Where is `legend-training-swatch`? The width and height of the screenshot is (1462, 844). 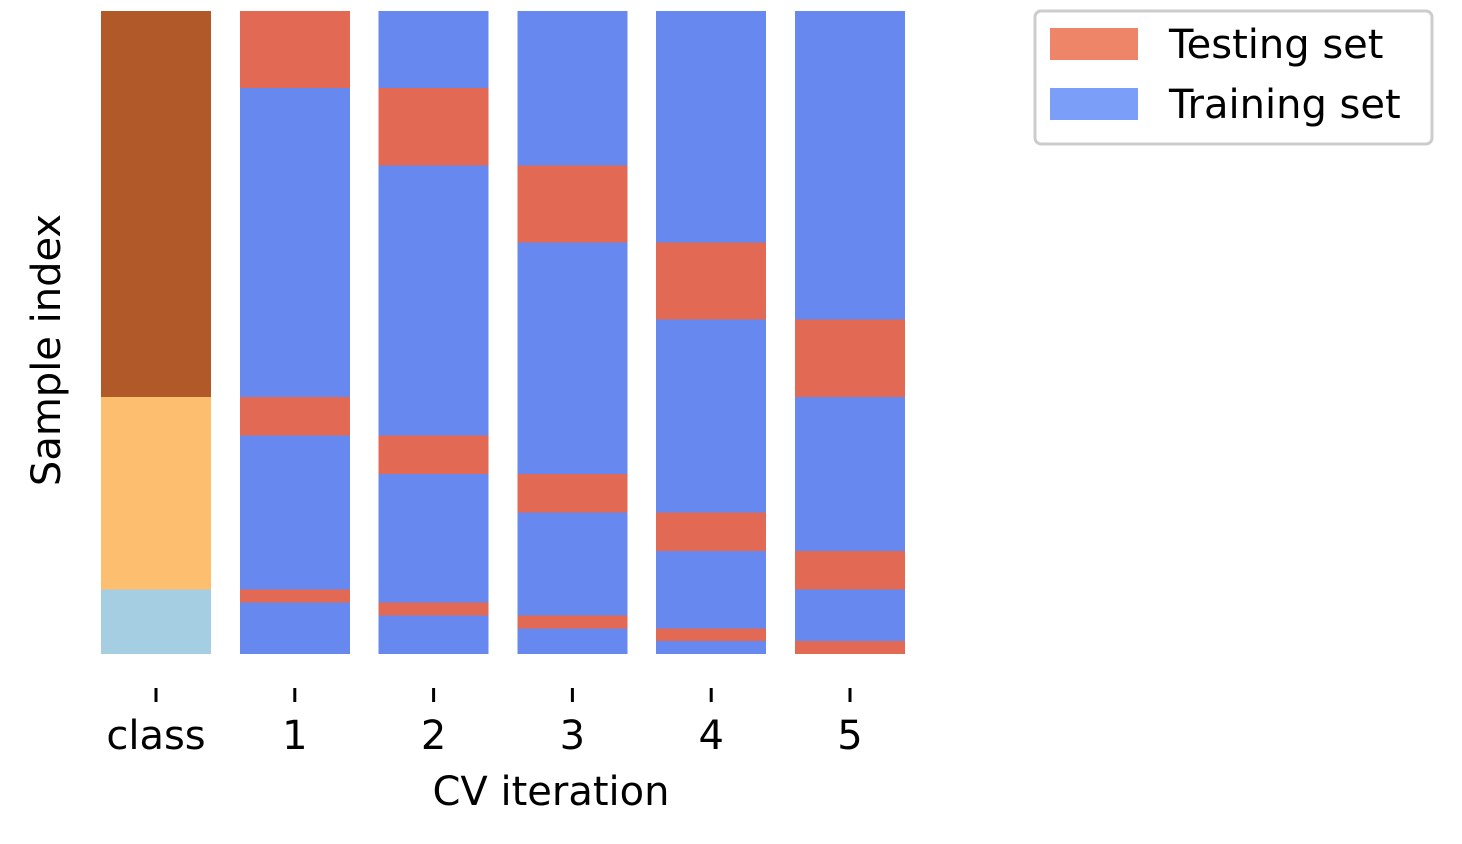
legend-training-swatch is located at coordinates (1094, 104).